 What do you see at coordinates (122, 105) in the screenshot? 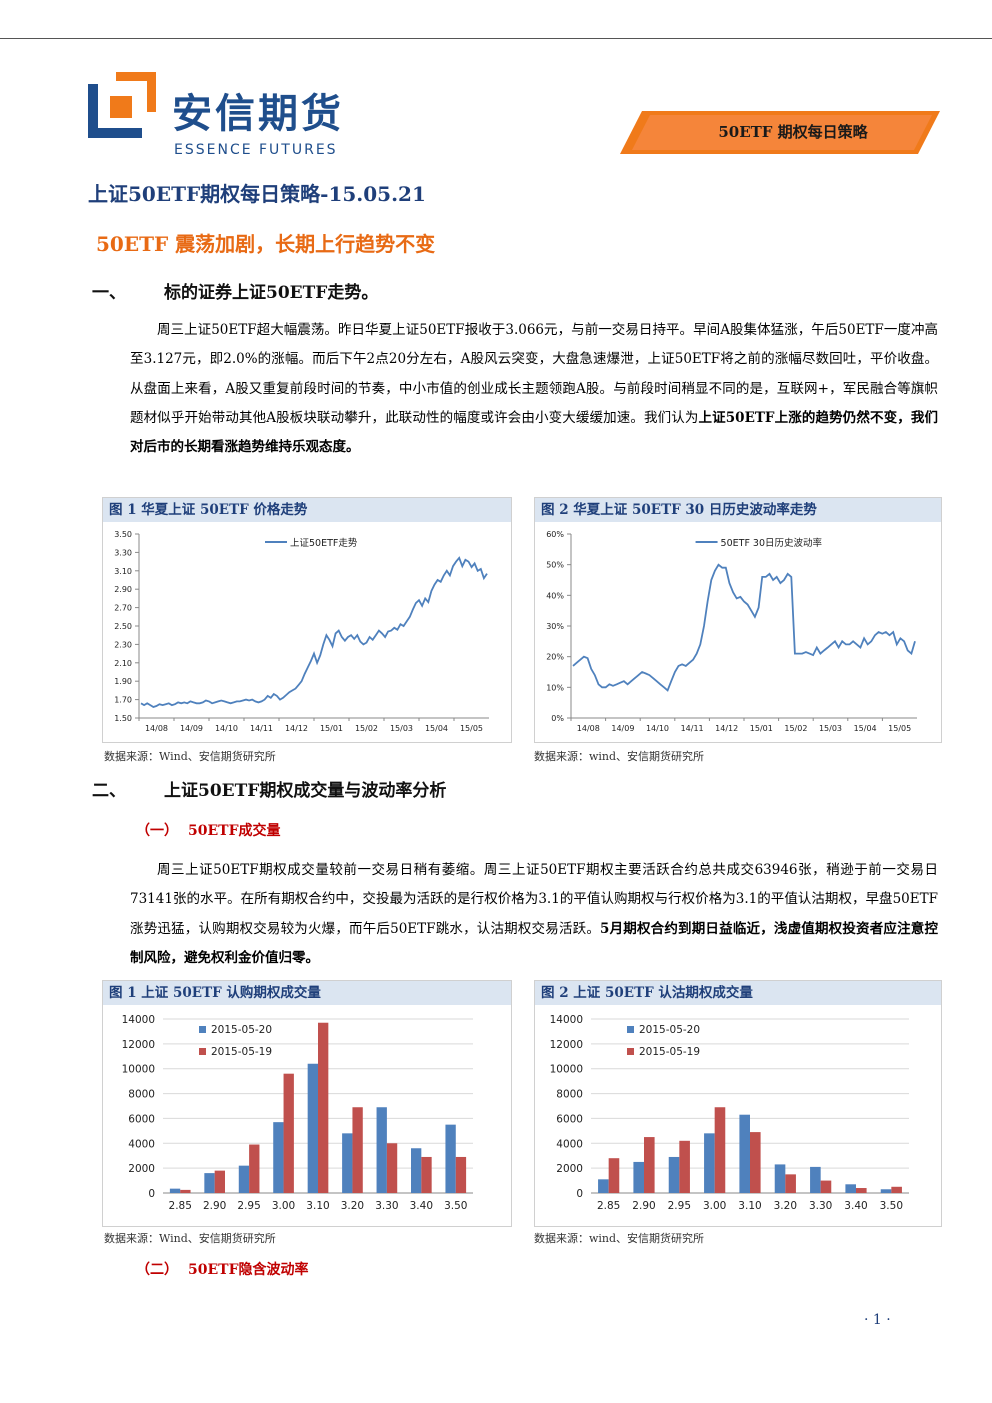
I see `essence-logo-icon` at bounding box center [122, 105].